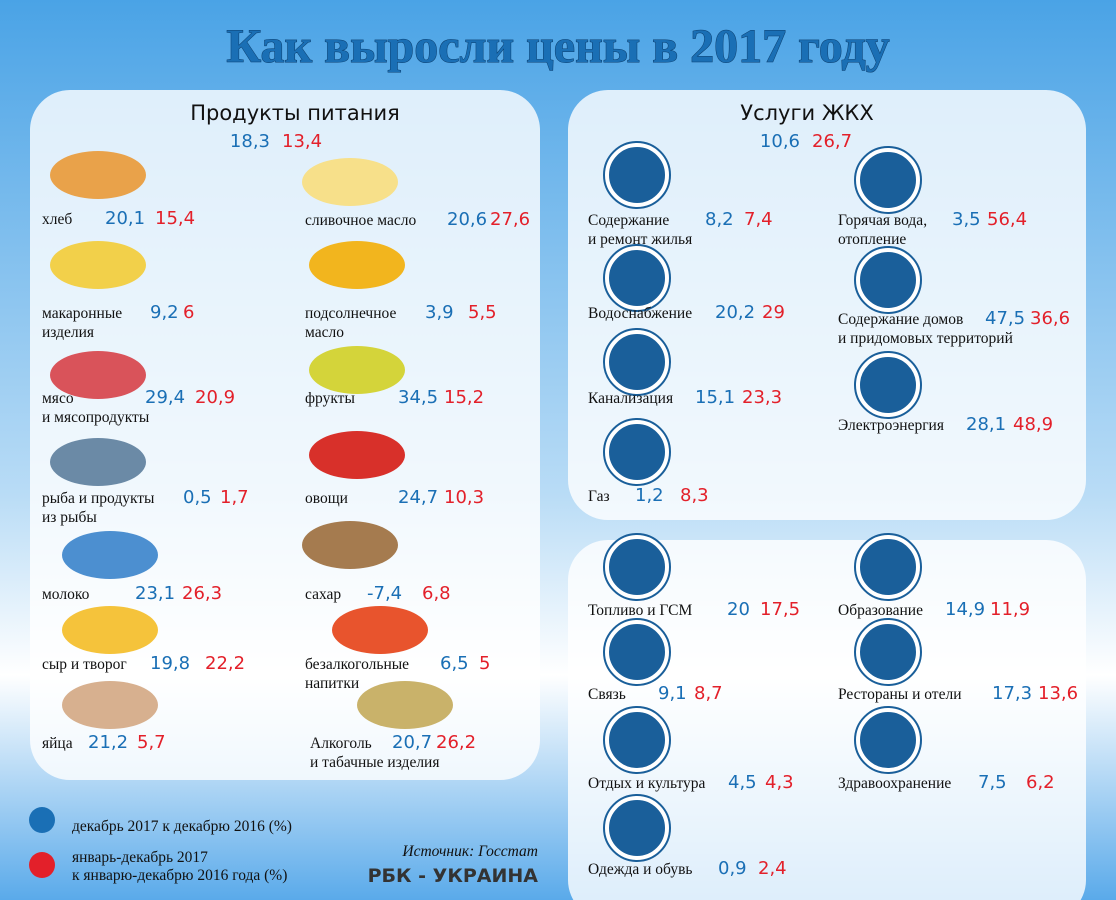 Image resolution: width=1116 pixels, height=900 pixels. I want to click on value-dec: 19,8, so click(170, 663).